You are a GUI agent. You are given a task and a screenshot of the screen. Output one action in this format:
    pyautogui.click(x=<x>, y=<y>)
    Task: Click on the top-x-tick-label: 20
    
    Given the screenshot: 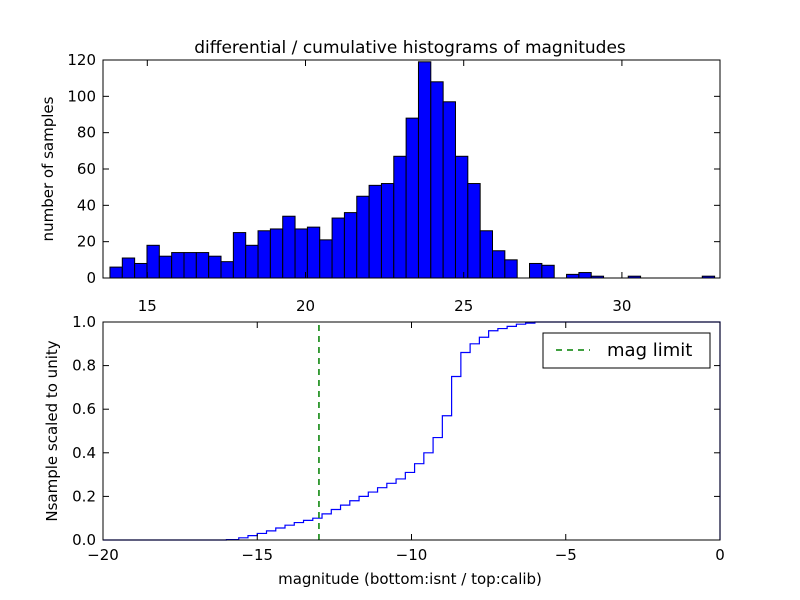 What is the action you would take?
    pyautogui.click(x=305, y=306)
    